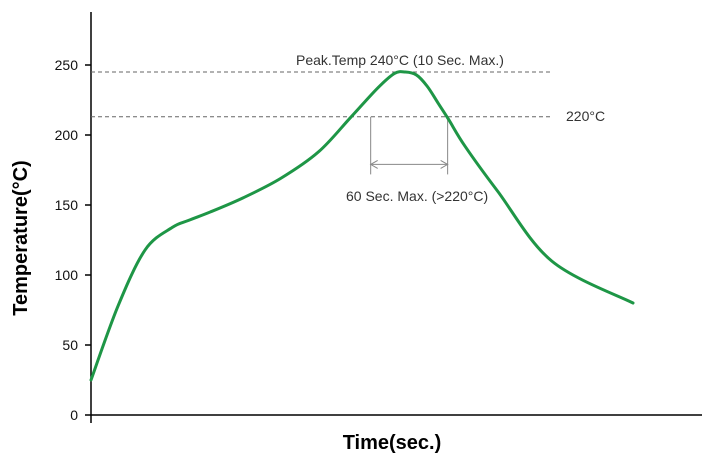 The height and width of the screenshot is (455, 702). Describe the element at coordinates (73, 240) in the screenshot. I see `y-ticks: 0 50 100 150 200 250` at that location.